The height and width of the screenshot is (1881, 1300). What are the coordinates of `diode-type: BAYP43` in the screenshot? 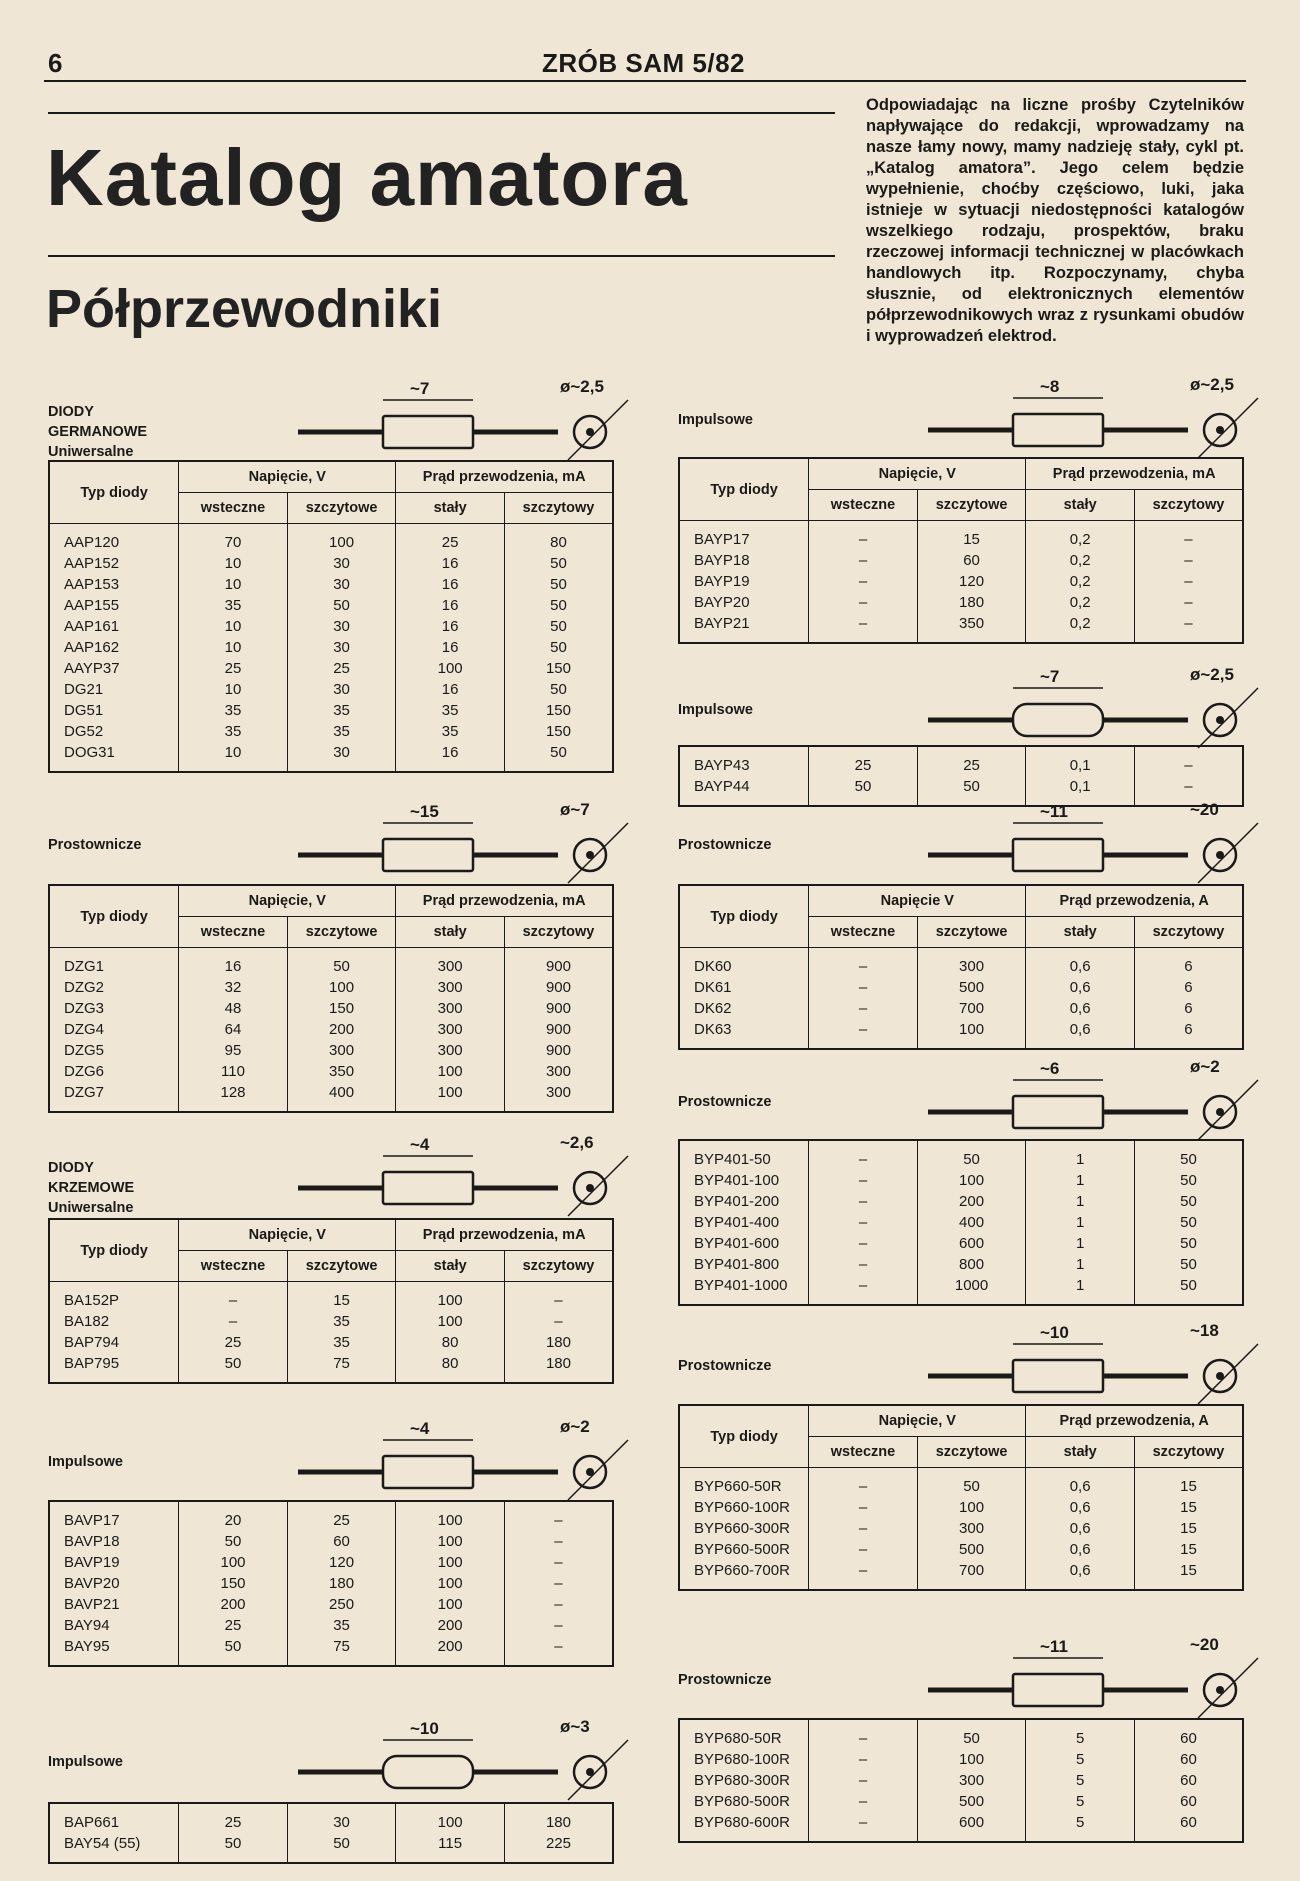 It's located at (722, 765).